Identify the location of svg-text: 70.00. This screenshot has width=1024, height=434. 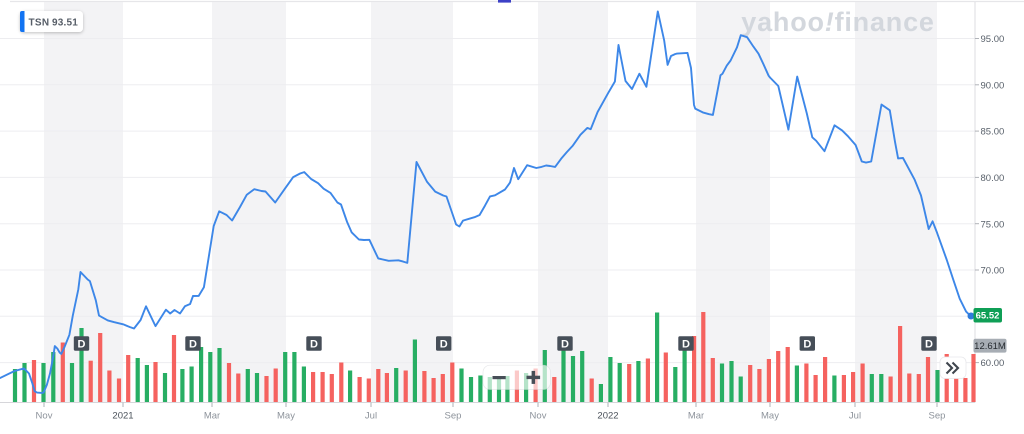
(993, 271).